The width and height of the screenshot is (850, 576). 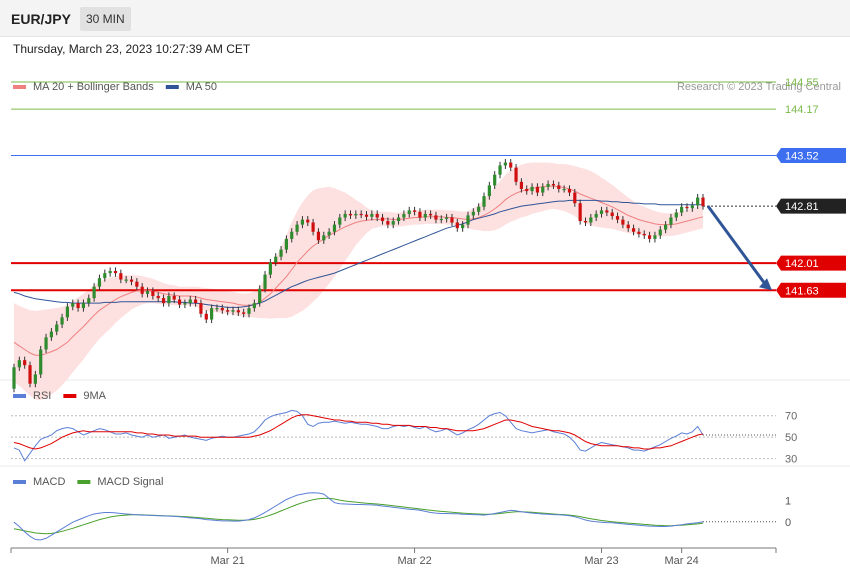 I want to click on legend-label: MACD Signal, so click(x=130, y=482).